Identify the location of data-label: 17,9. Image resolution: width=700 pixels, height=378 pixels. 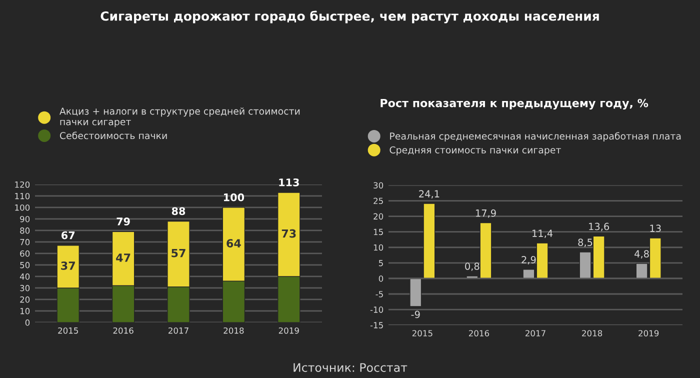
(486, 213).